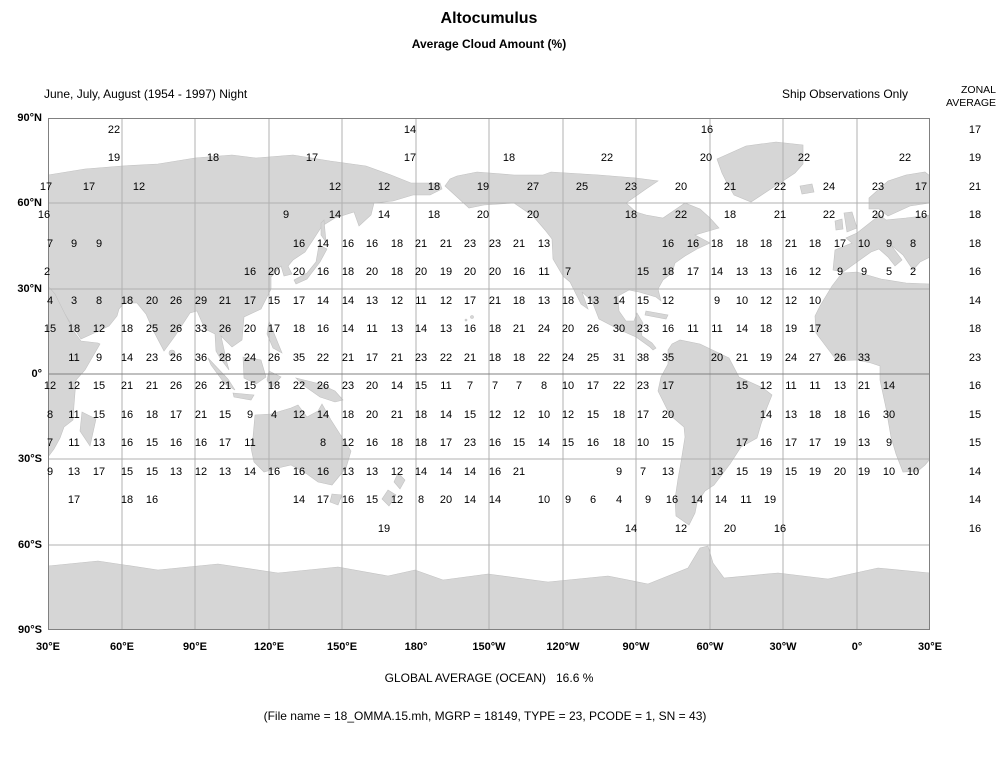  Describe the element at coordinates (30, 545) in the screenshot. I see `y-axis-tick-label: 60°S` at that location.